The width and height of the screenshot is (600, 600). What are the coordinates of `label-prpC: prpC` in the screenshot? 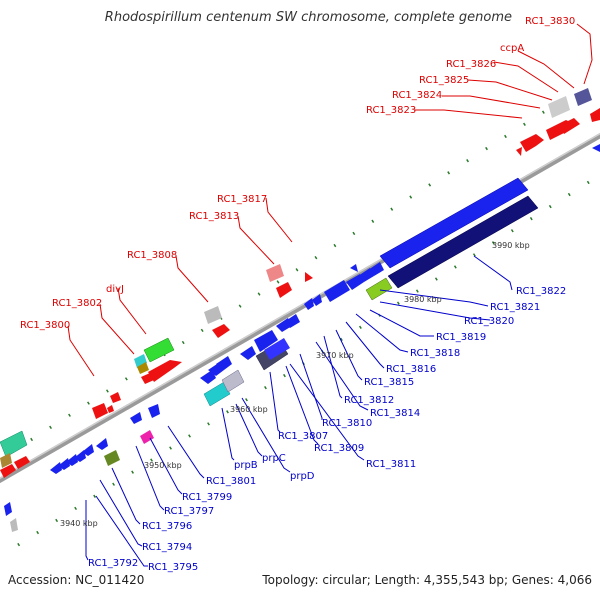 It's located at (274, 458).